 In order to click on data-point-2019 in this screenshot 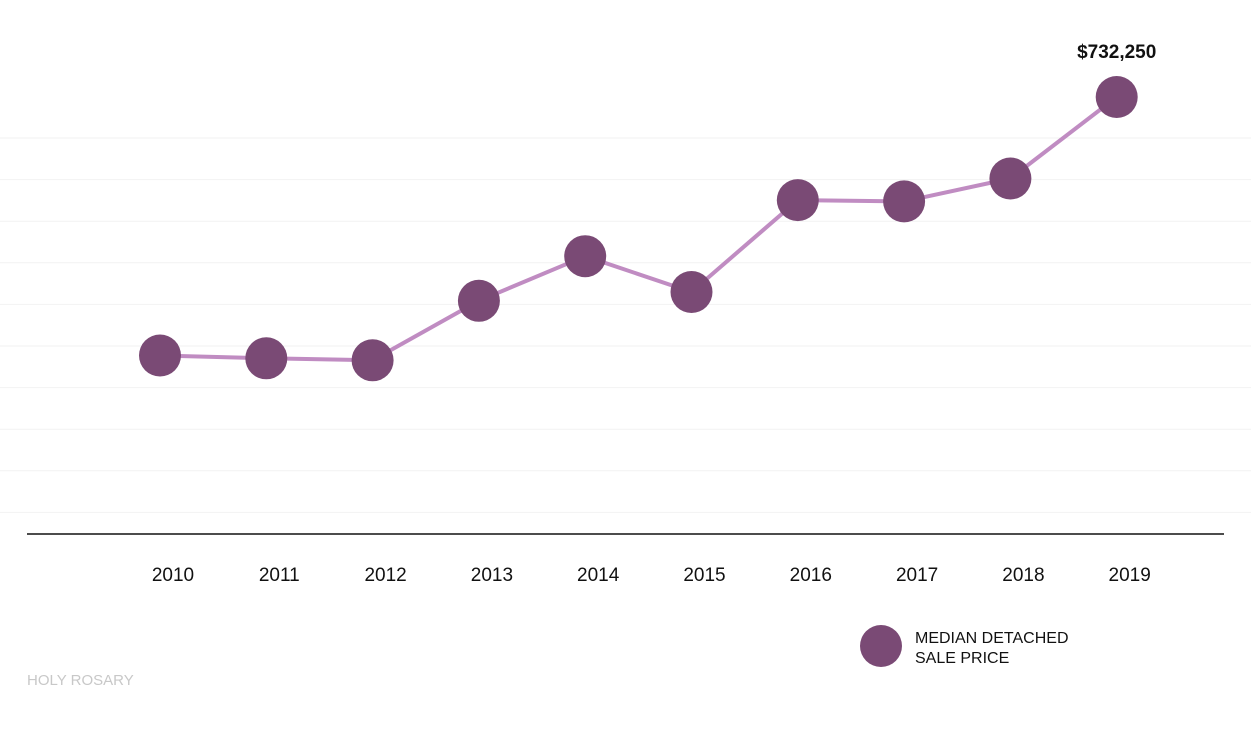, I will do `click(1116, 97)`.